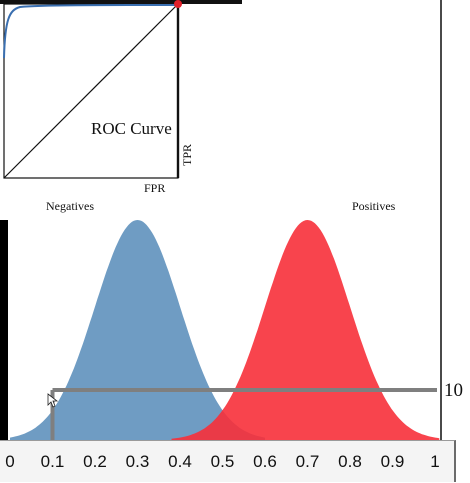 This screenshot has height=483, width=470. Describe the element at coordinates (222, 461) in the screenshot. I see `x-tick-label: 0.5` at that location.